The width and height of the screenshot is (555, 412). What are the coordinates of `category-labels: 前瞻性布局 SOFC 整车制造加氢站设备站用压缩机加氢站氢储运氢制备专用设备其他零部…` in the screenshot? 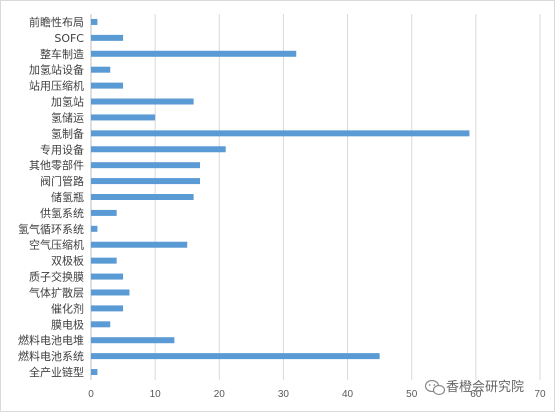 It's located at (51, 197).